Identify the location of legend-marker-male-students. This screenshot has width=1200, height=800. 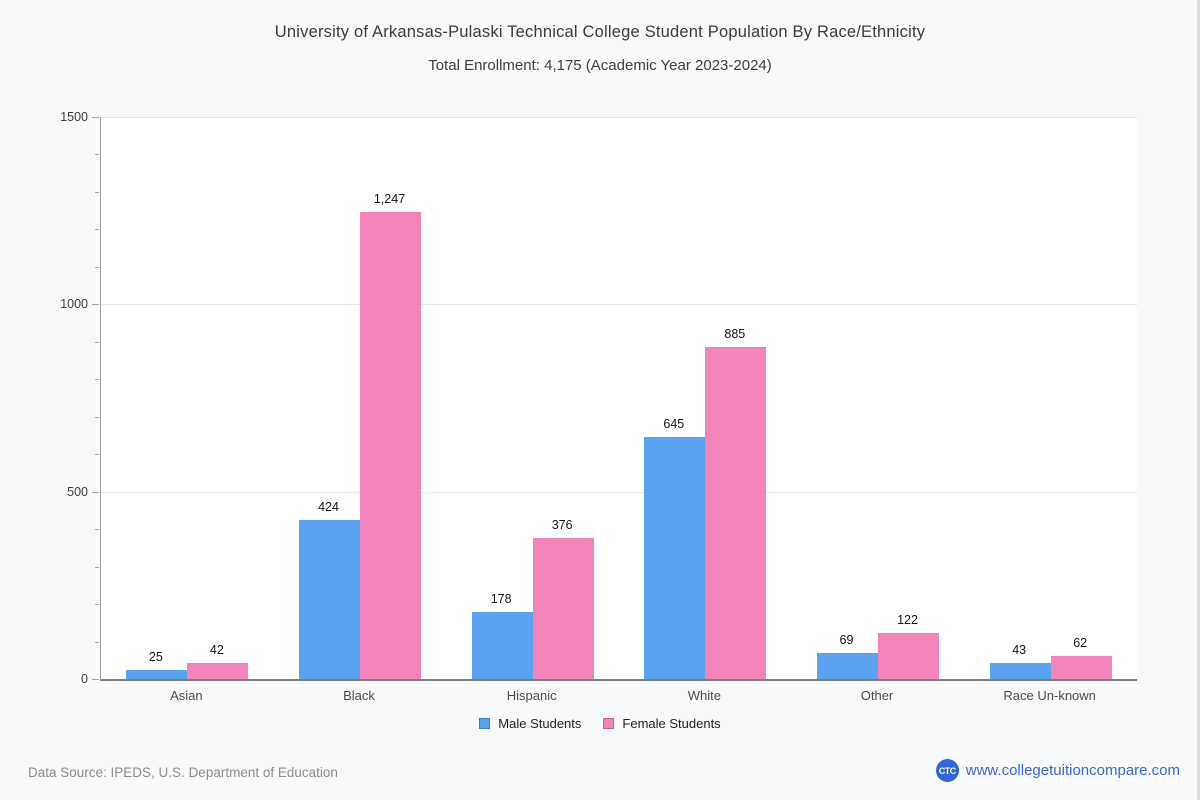
(485, 723).